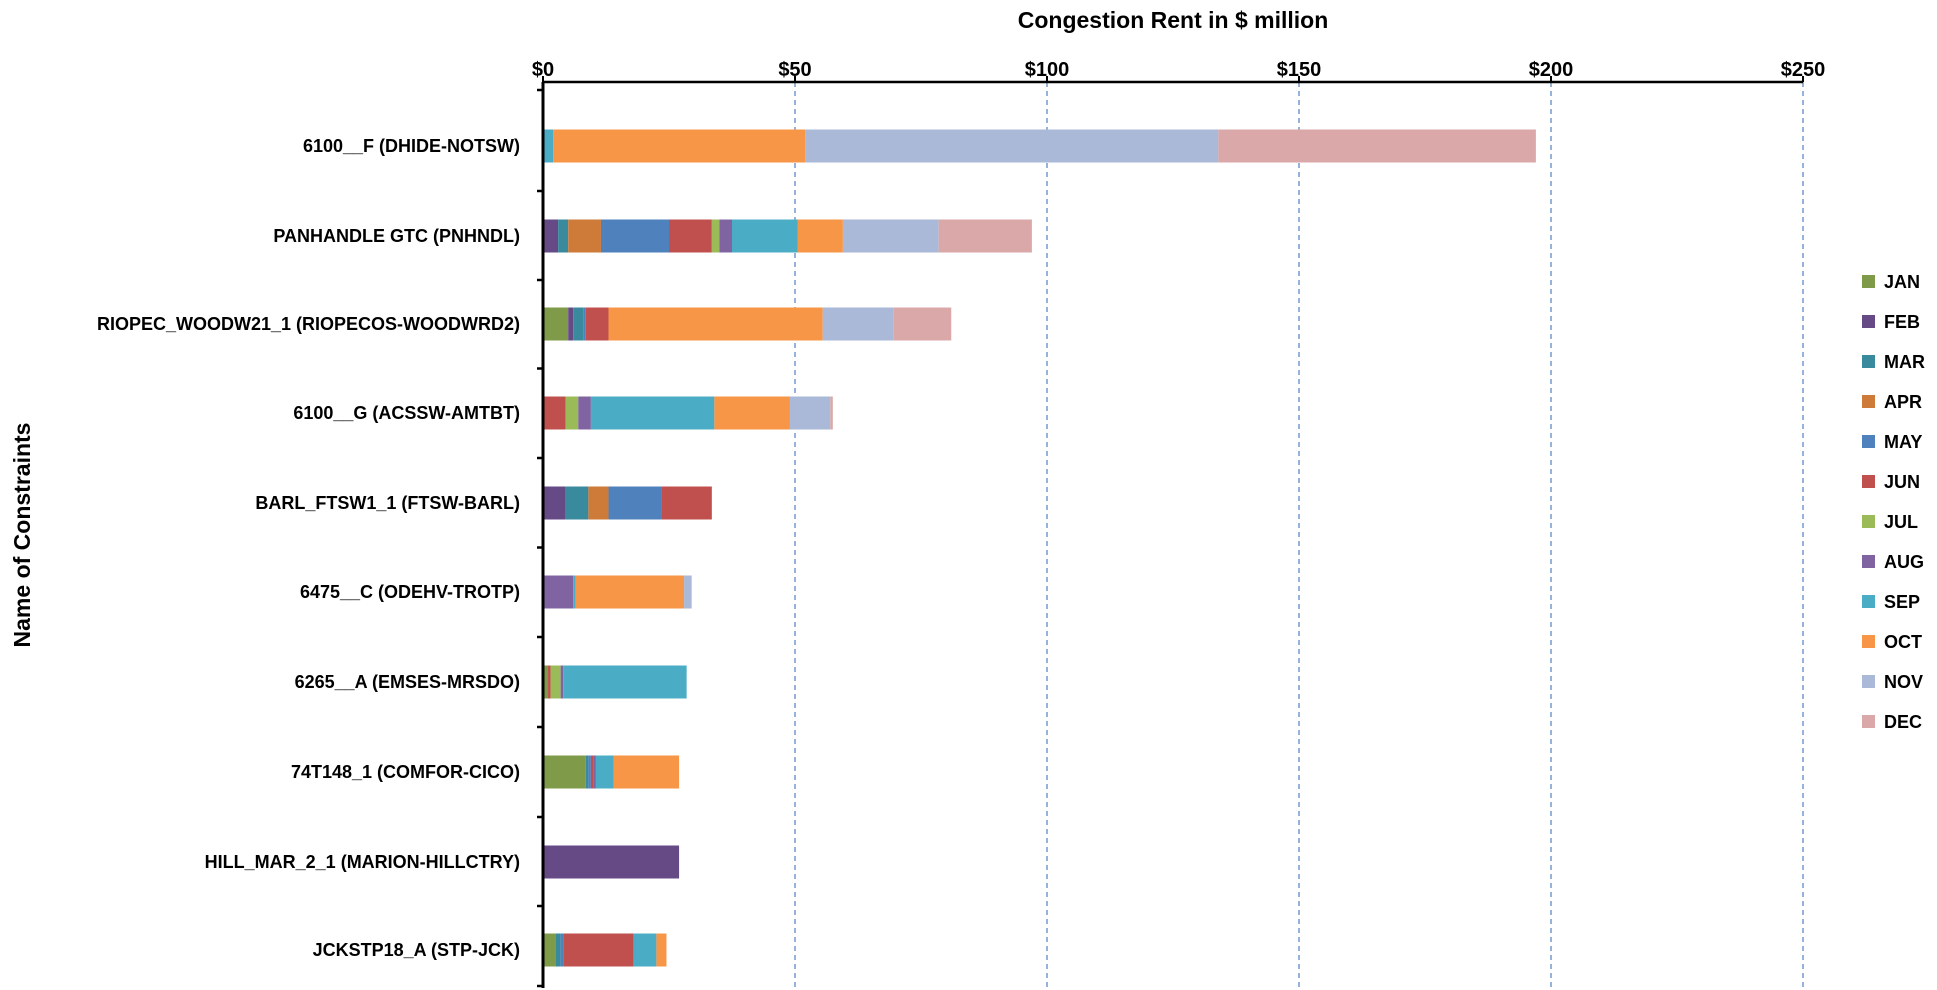 The height and width of the screenshot is (990, 1937). Describe the element at coordinates (1903, 442) in the screenshot. I see `legend-label-may: MAY` at that location.